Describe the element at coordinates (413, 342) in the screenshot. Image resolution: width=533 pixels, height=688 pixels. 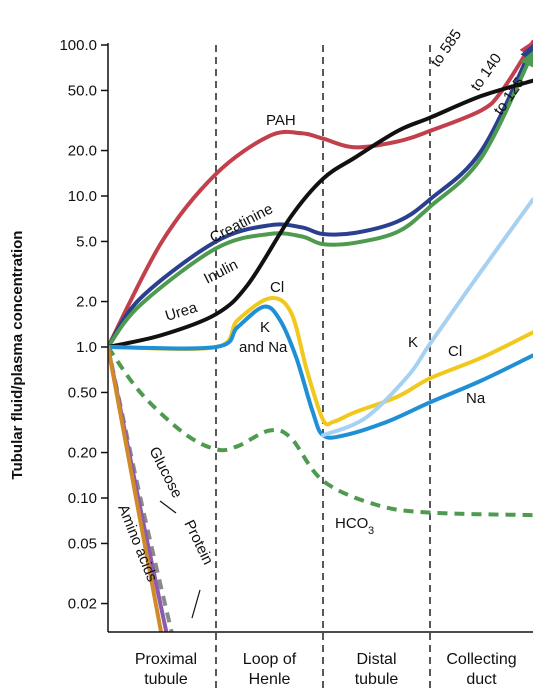
I see `series-label-k: K` at that location.